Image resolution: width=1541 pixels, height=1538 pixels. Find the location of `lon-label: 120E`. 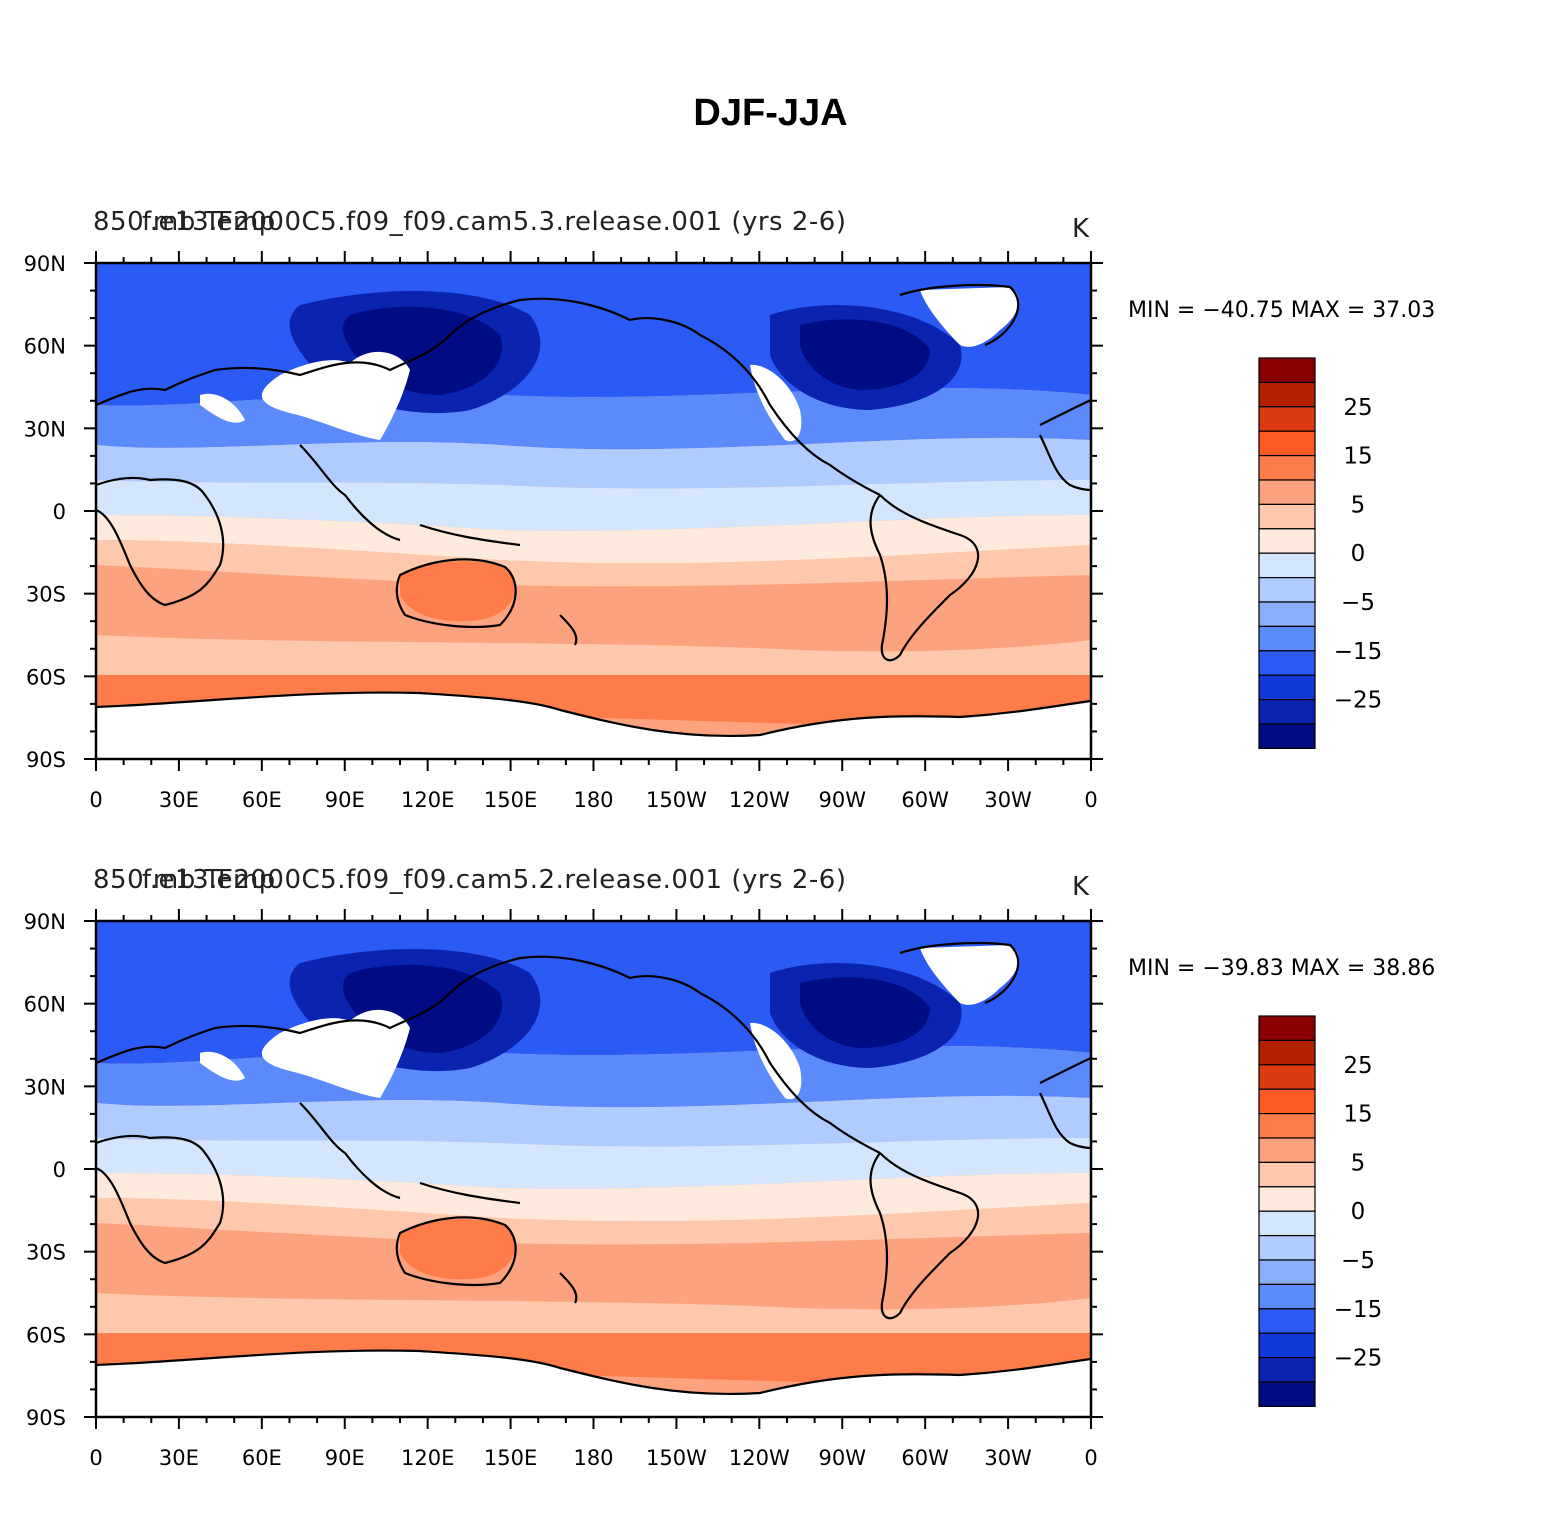

lon-label: 120E is located at coordinates (427, 1458).